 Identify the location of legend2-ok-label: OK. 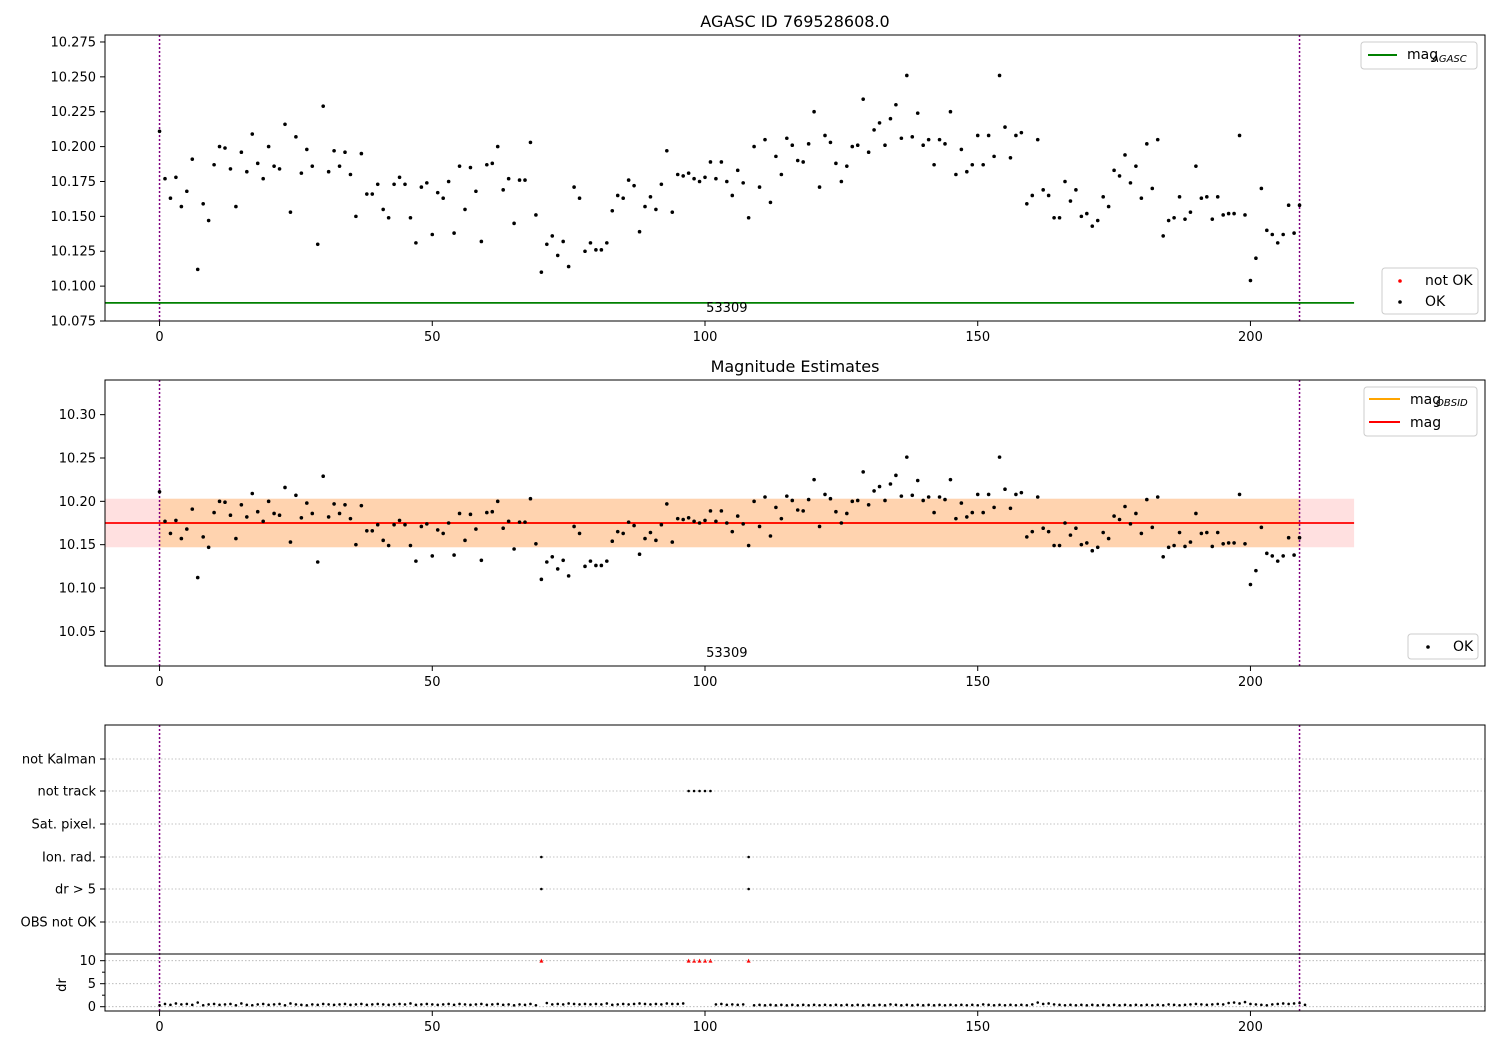
(1463, 647).